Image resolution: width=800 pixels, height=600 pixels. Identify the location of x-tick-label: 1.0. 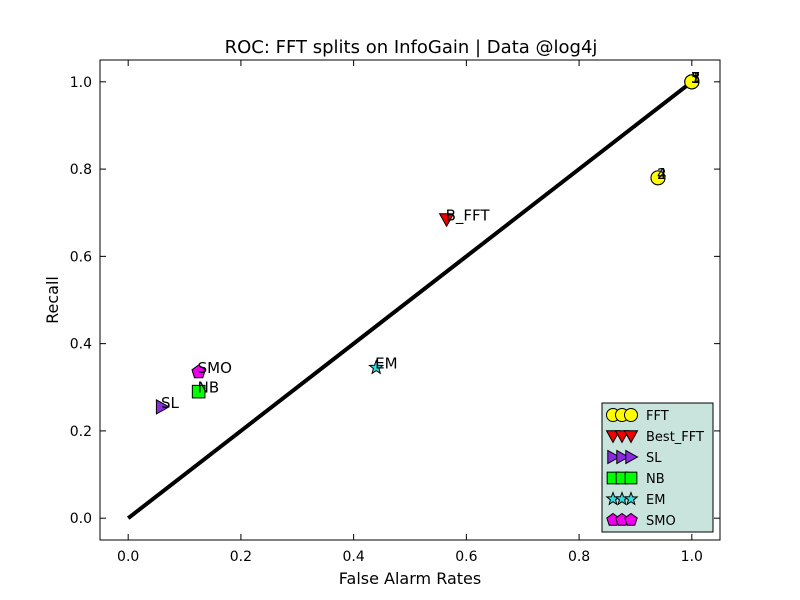
(692, 557).